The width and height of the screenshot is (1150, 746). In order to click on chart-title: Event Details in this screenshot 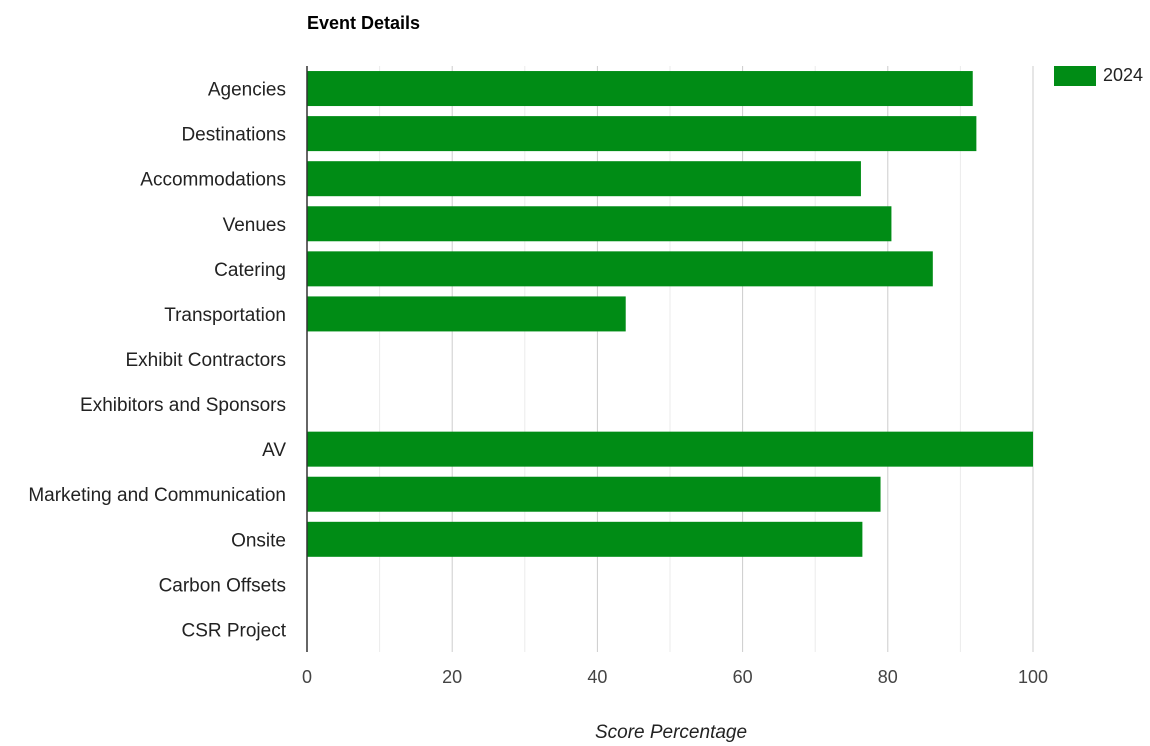, I will do `click(364, 23)`.